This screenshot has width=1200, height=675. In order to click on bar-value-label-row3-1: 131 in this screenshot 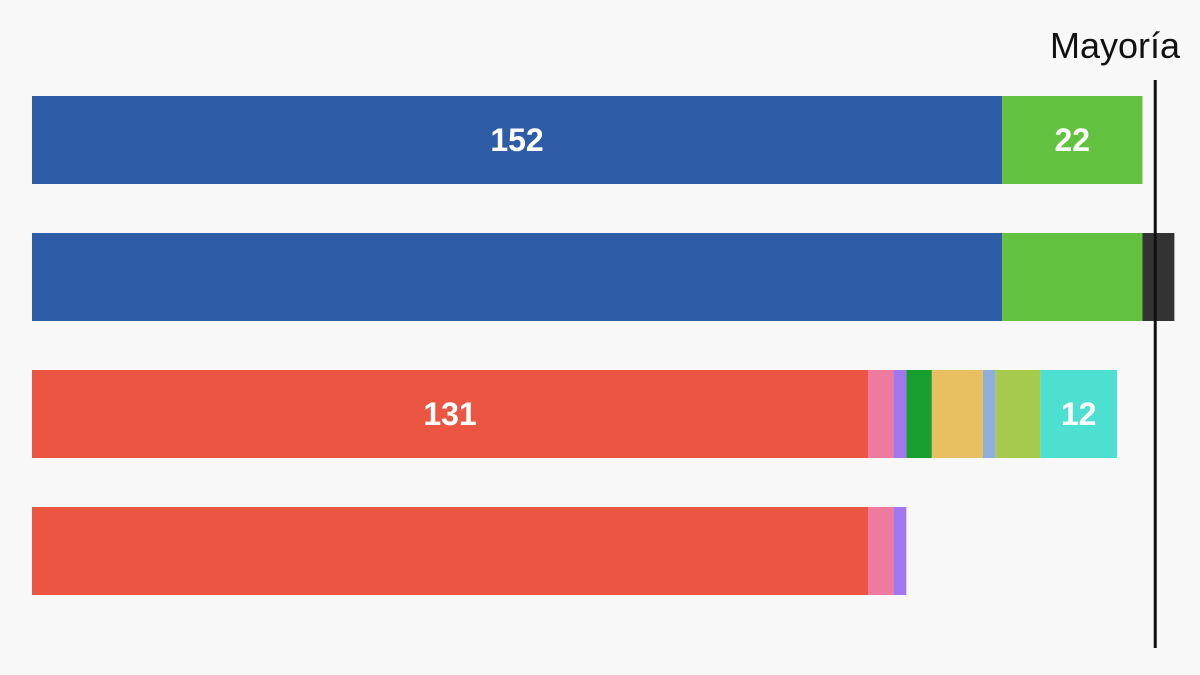, I will do `click(449, 414)`.